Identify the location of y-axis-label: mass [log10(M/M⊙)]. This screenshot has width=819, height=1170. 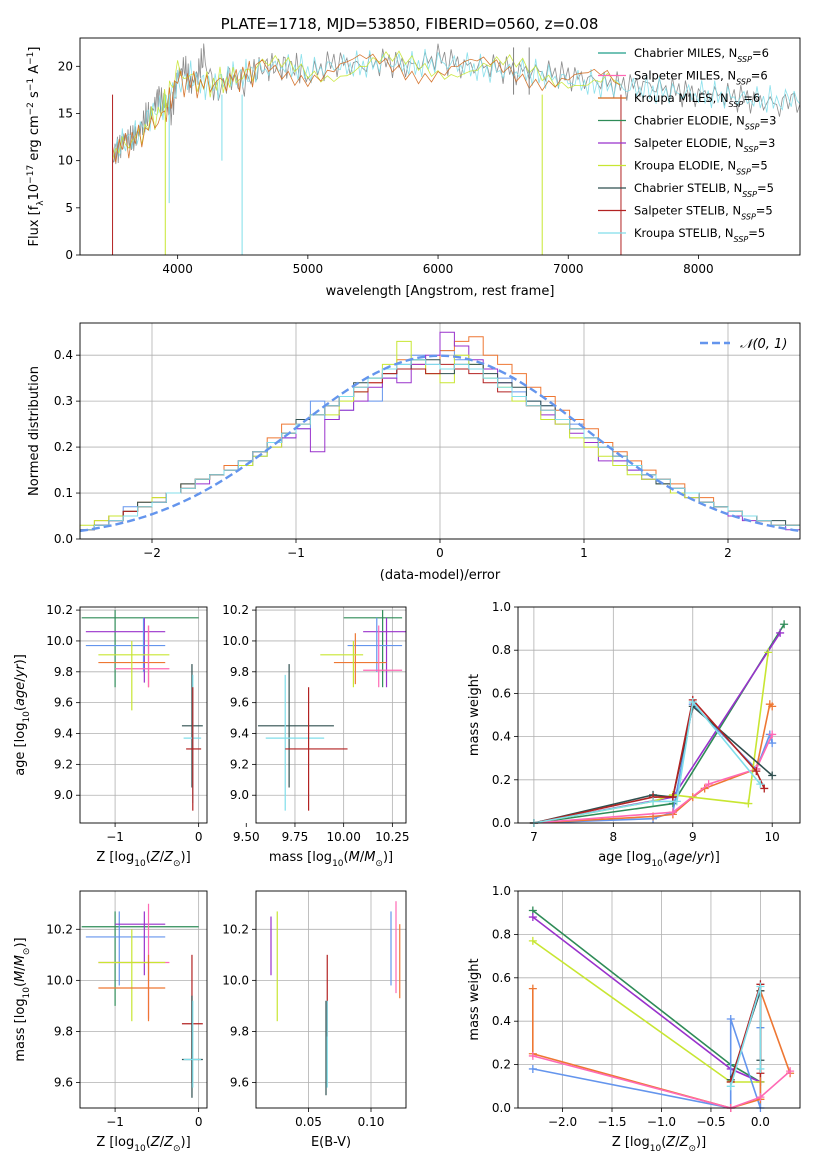
(22, 999).